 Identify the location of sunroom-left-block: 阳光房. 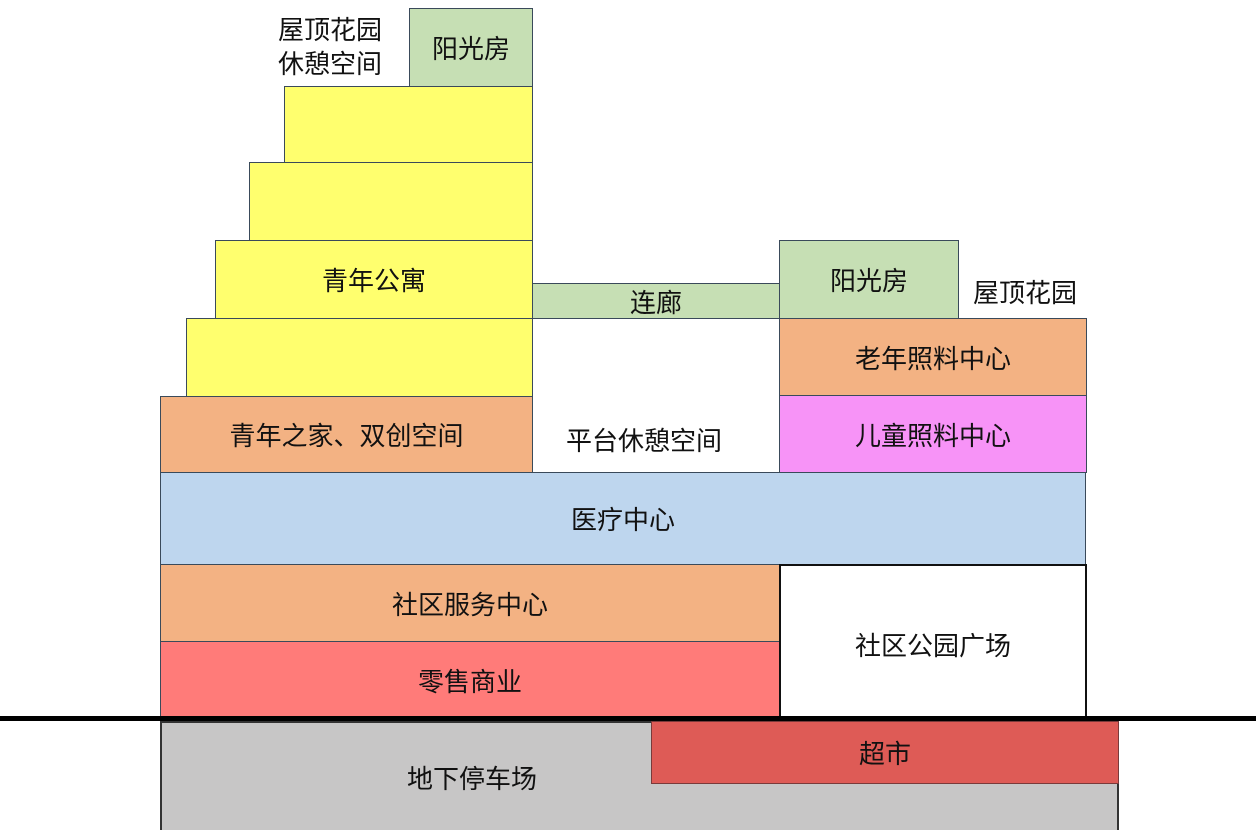
(471, 47).